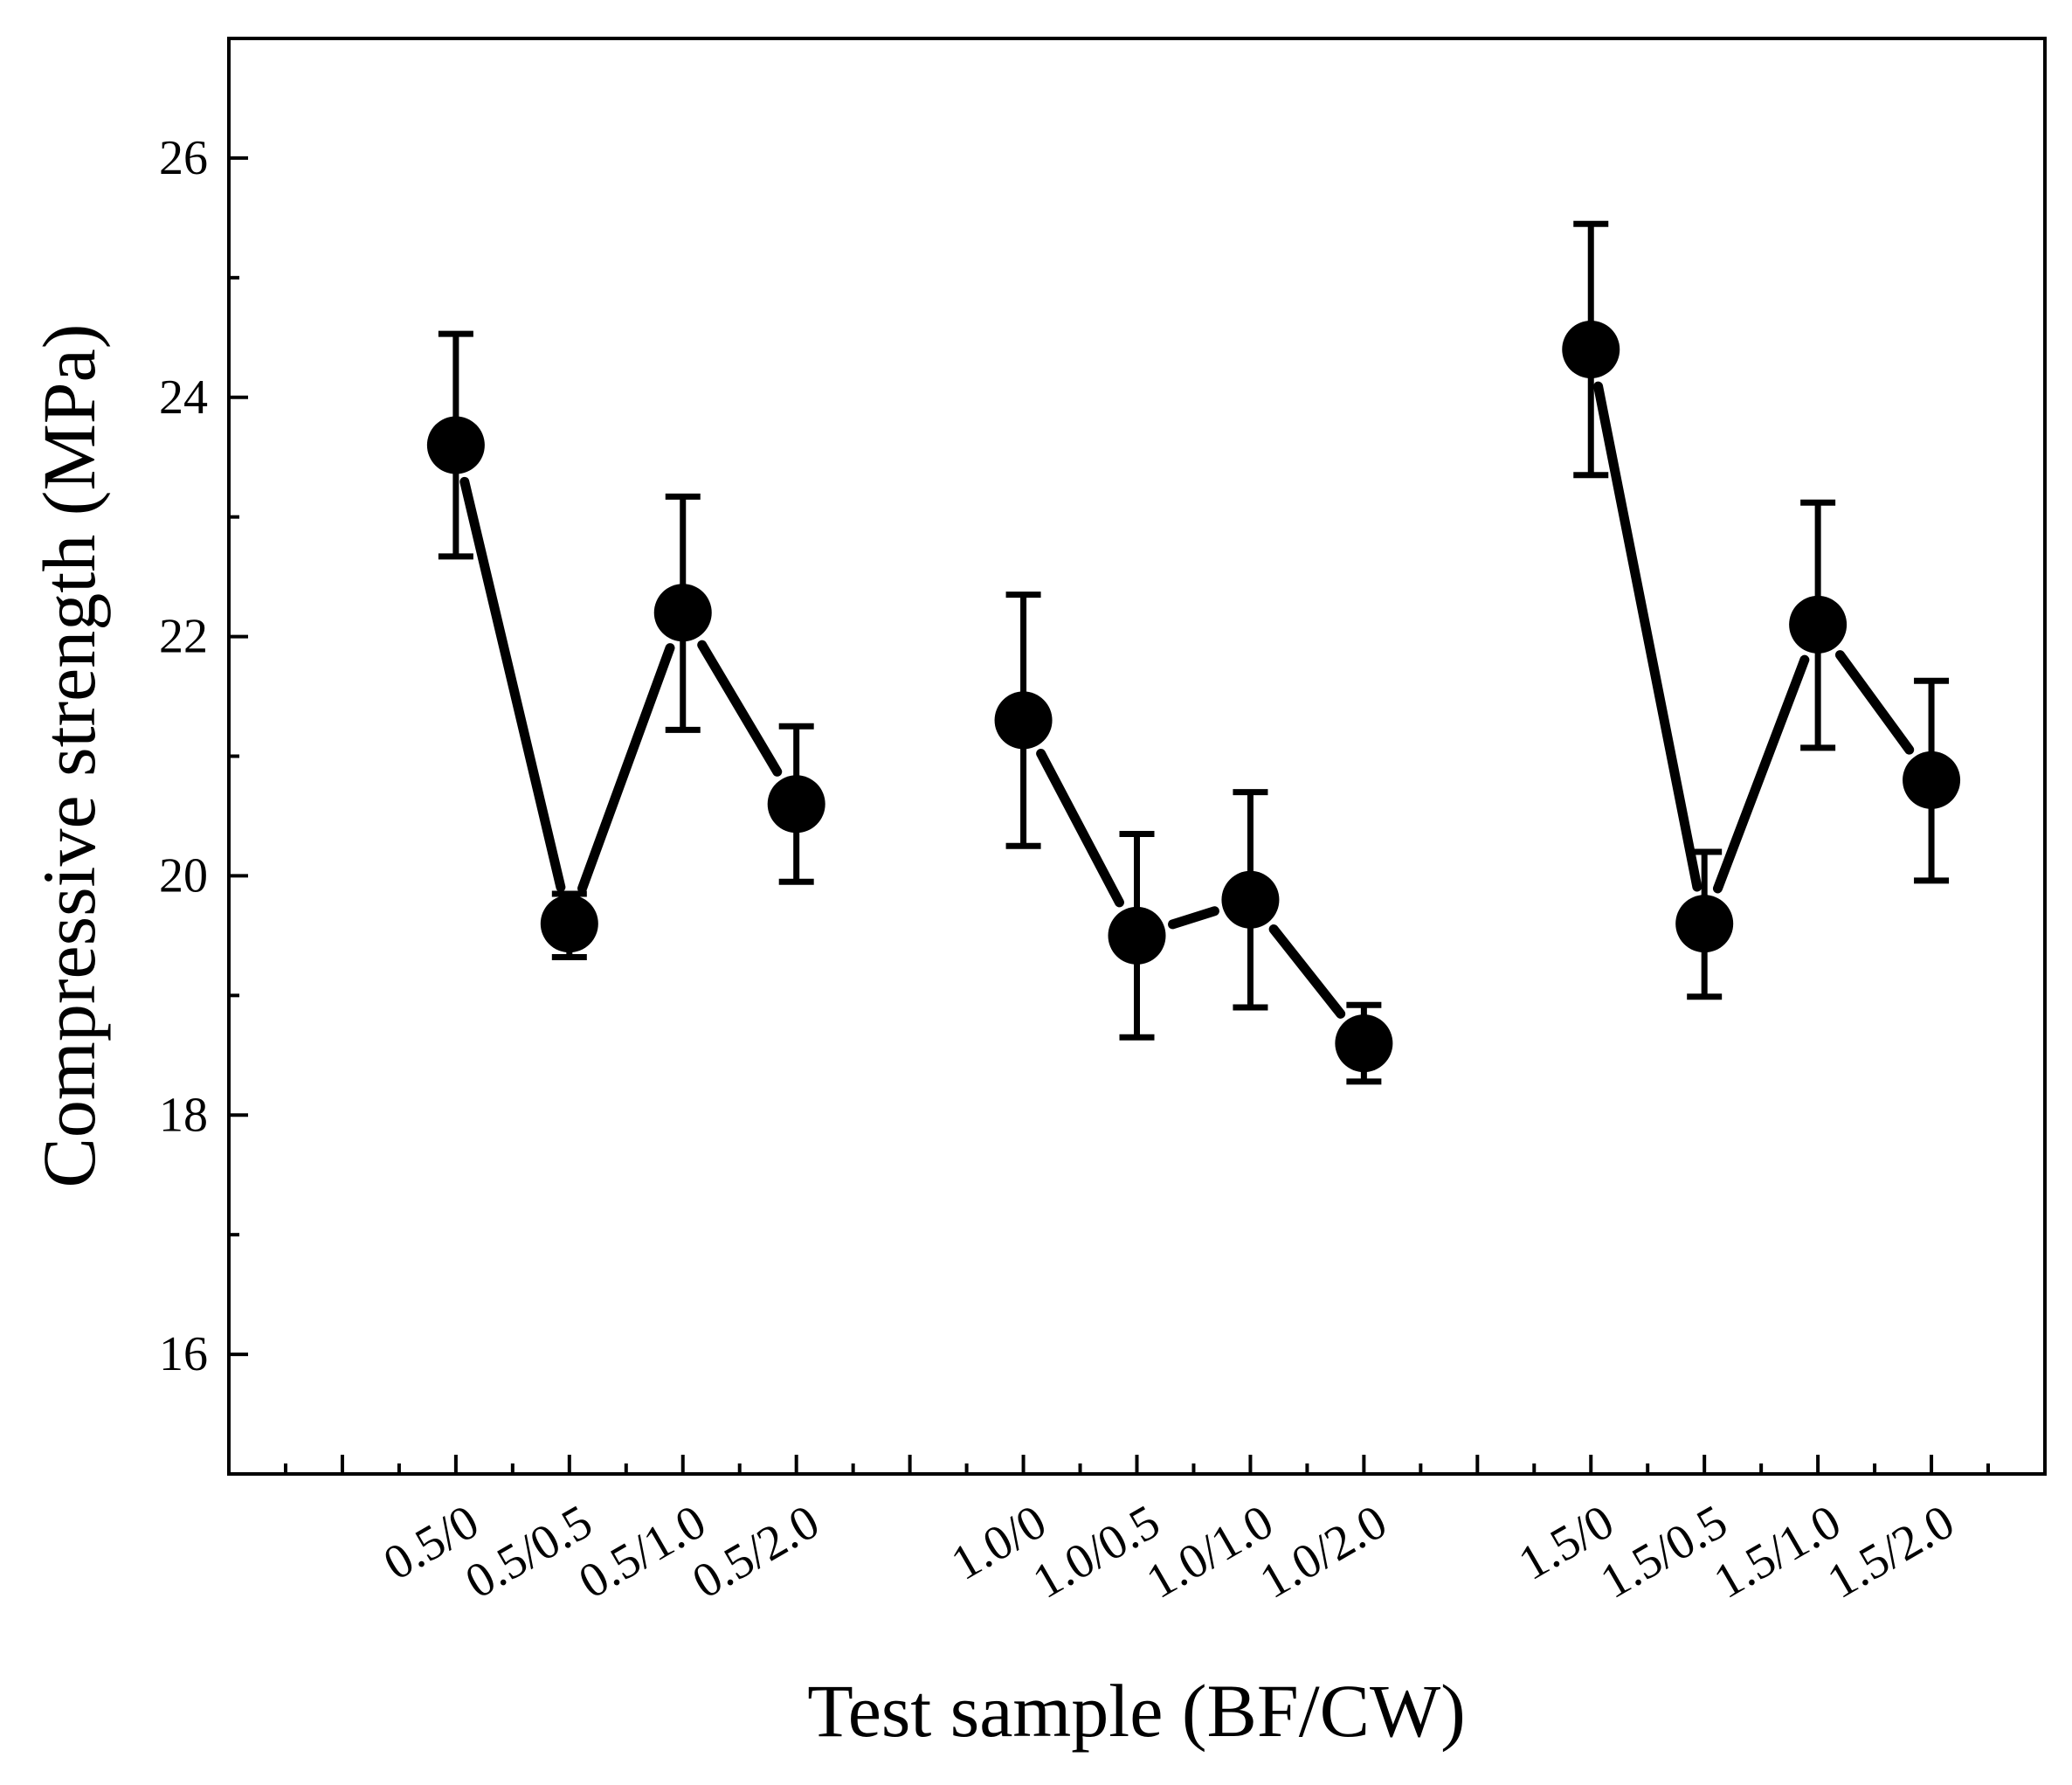 The height and width of the screenshot is (1785, 2072). Describe the element at coordinates (529, 1552) in the screenshot. I see `x-tick-label: 0.5/0.5` at that location.